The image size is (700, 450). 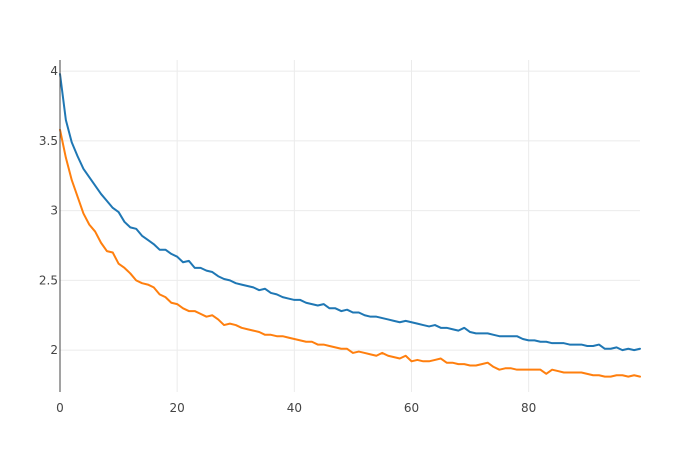 What do you see at coordinates (48, 280) in the screenshot?
I see `y-tick-label: 2.5` at bounding box center [48, 280].